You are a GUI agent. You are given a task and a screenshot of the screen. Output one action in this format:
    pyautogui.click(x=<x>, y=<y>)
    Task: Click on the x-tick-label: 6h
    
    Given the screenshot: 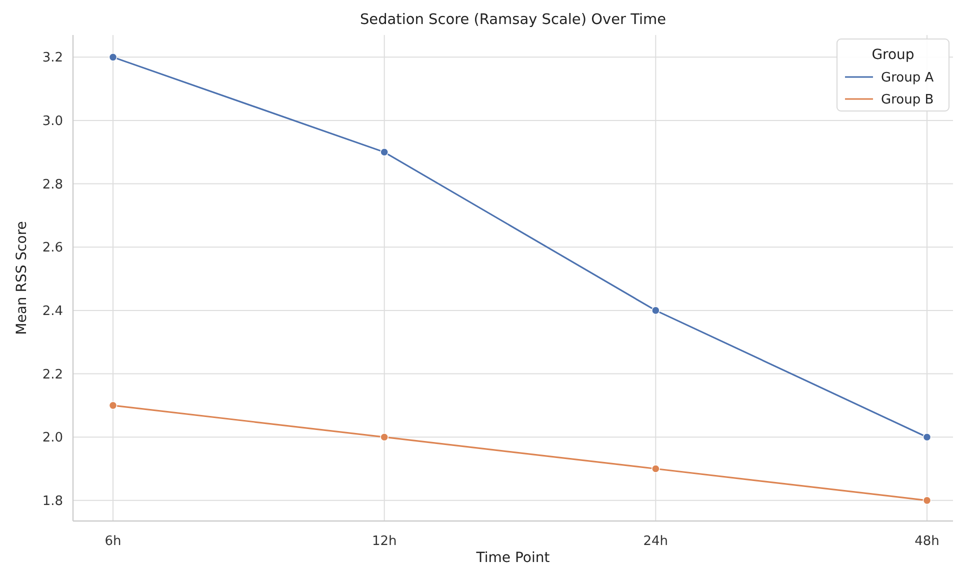 What is the action you would take?
    pyautogui.click(x=113, y=541)
    